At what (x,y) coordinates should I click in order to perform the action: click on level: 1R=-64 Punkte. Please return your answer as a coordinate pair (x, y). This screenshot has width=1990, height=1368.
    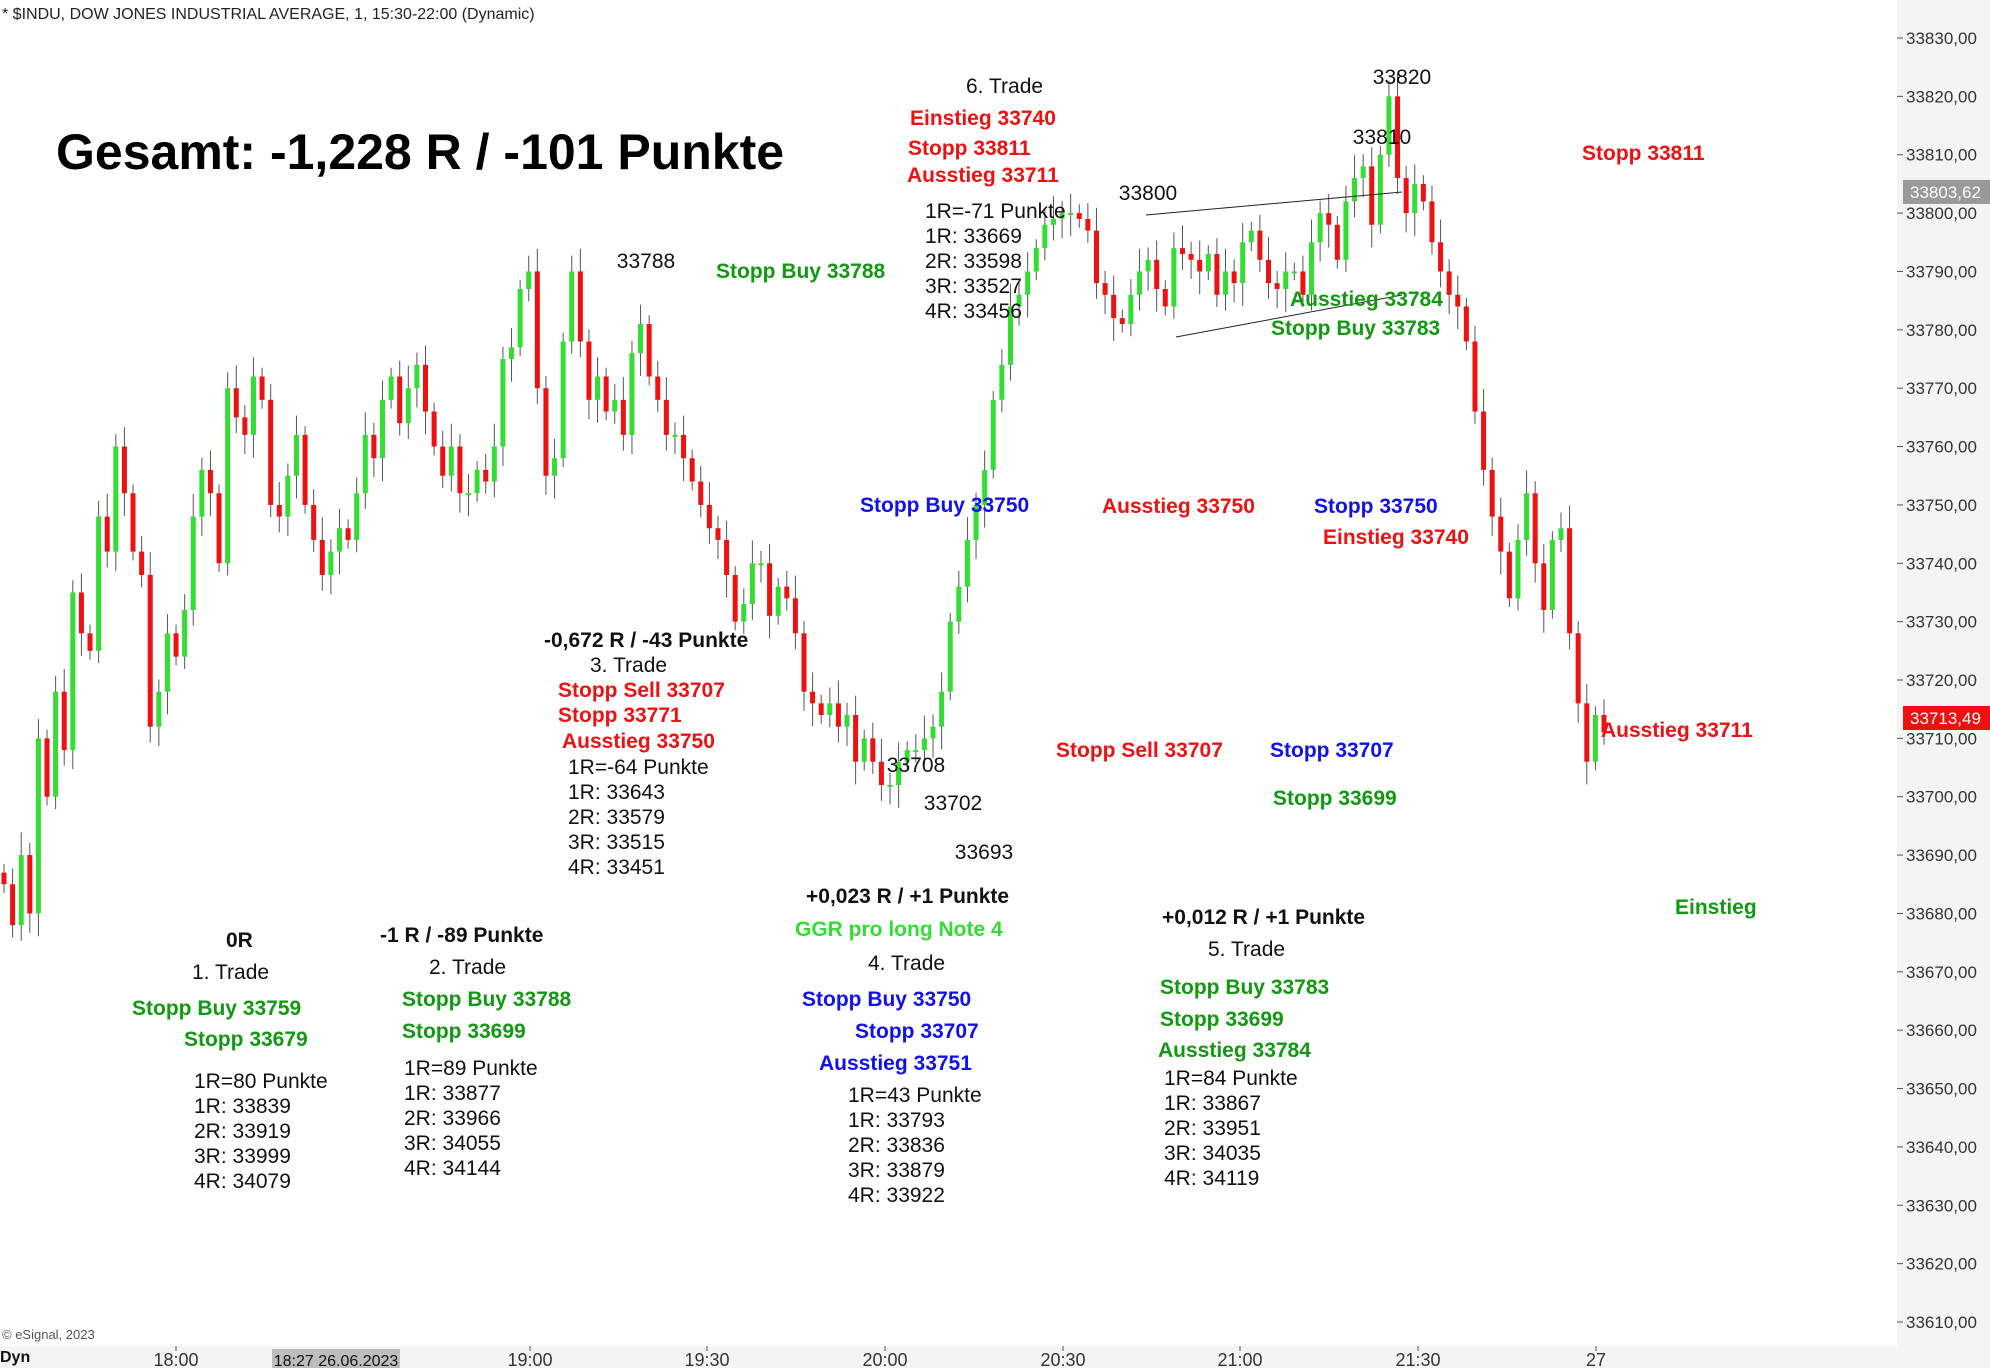
    Looking at the image, I should click on (638, 767).